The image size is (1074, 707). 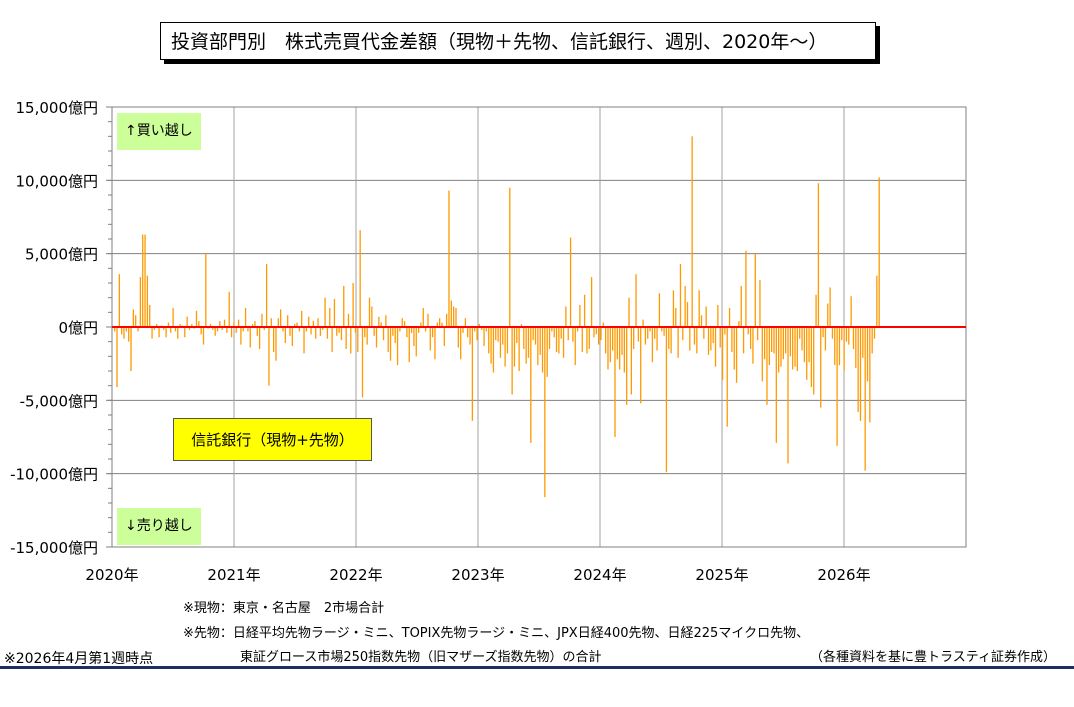 I want to click on y-tick-label: 0億円, so click(x=78, y=328).